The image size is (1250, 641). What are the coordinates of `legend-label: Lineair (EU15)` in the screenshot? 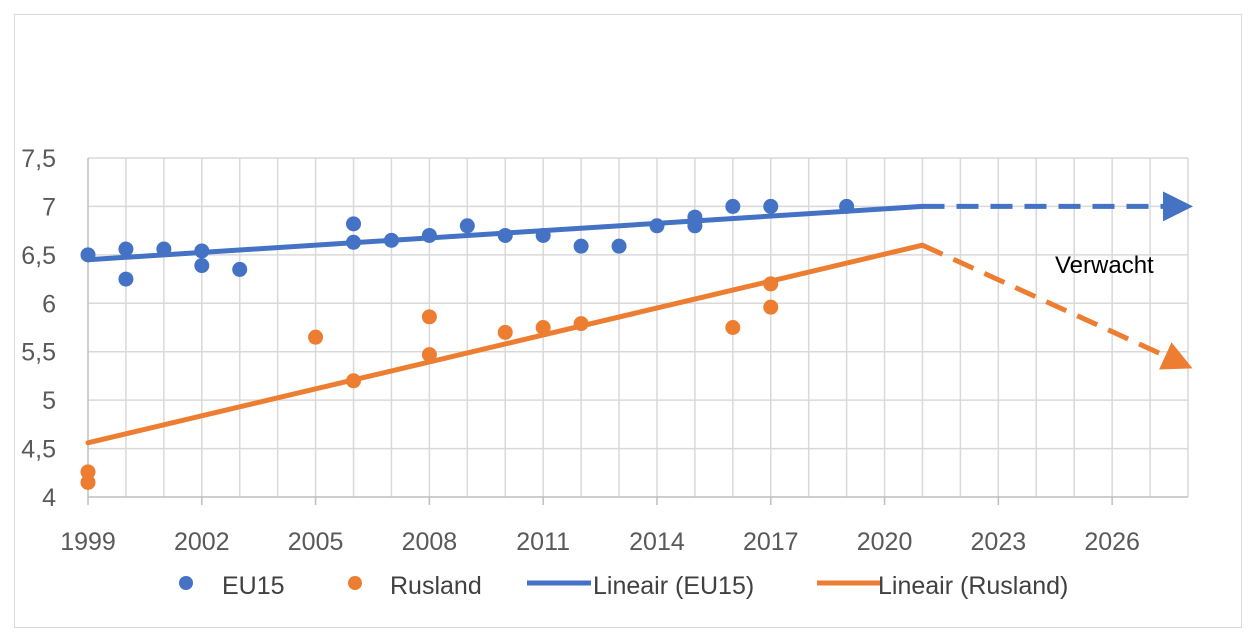 It's located at (673, 586).